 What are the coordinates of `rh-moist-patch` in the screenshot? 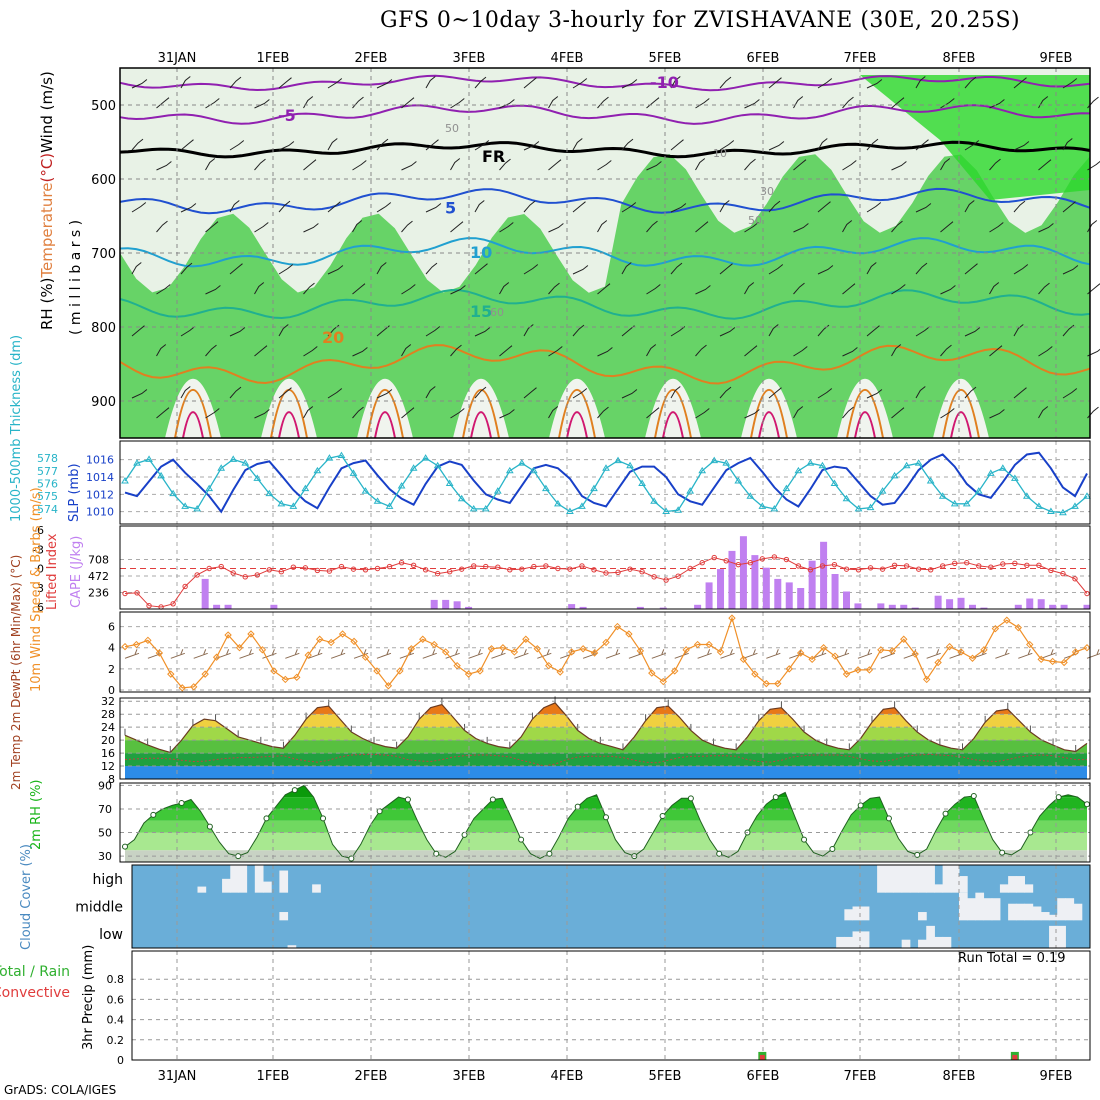 It's located at (975, 137).